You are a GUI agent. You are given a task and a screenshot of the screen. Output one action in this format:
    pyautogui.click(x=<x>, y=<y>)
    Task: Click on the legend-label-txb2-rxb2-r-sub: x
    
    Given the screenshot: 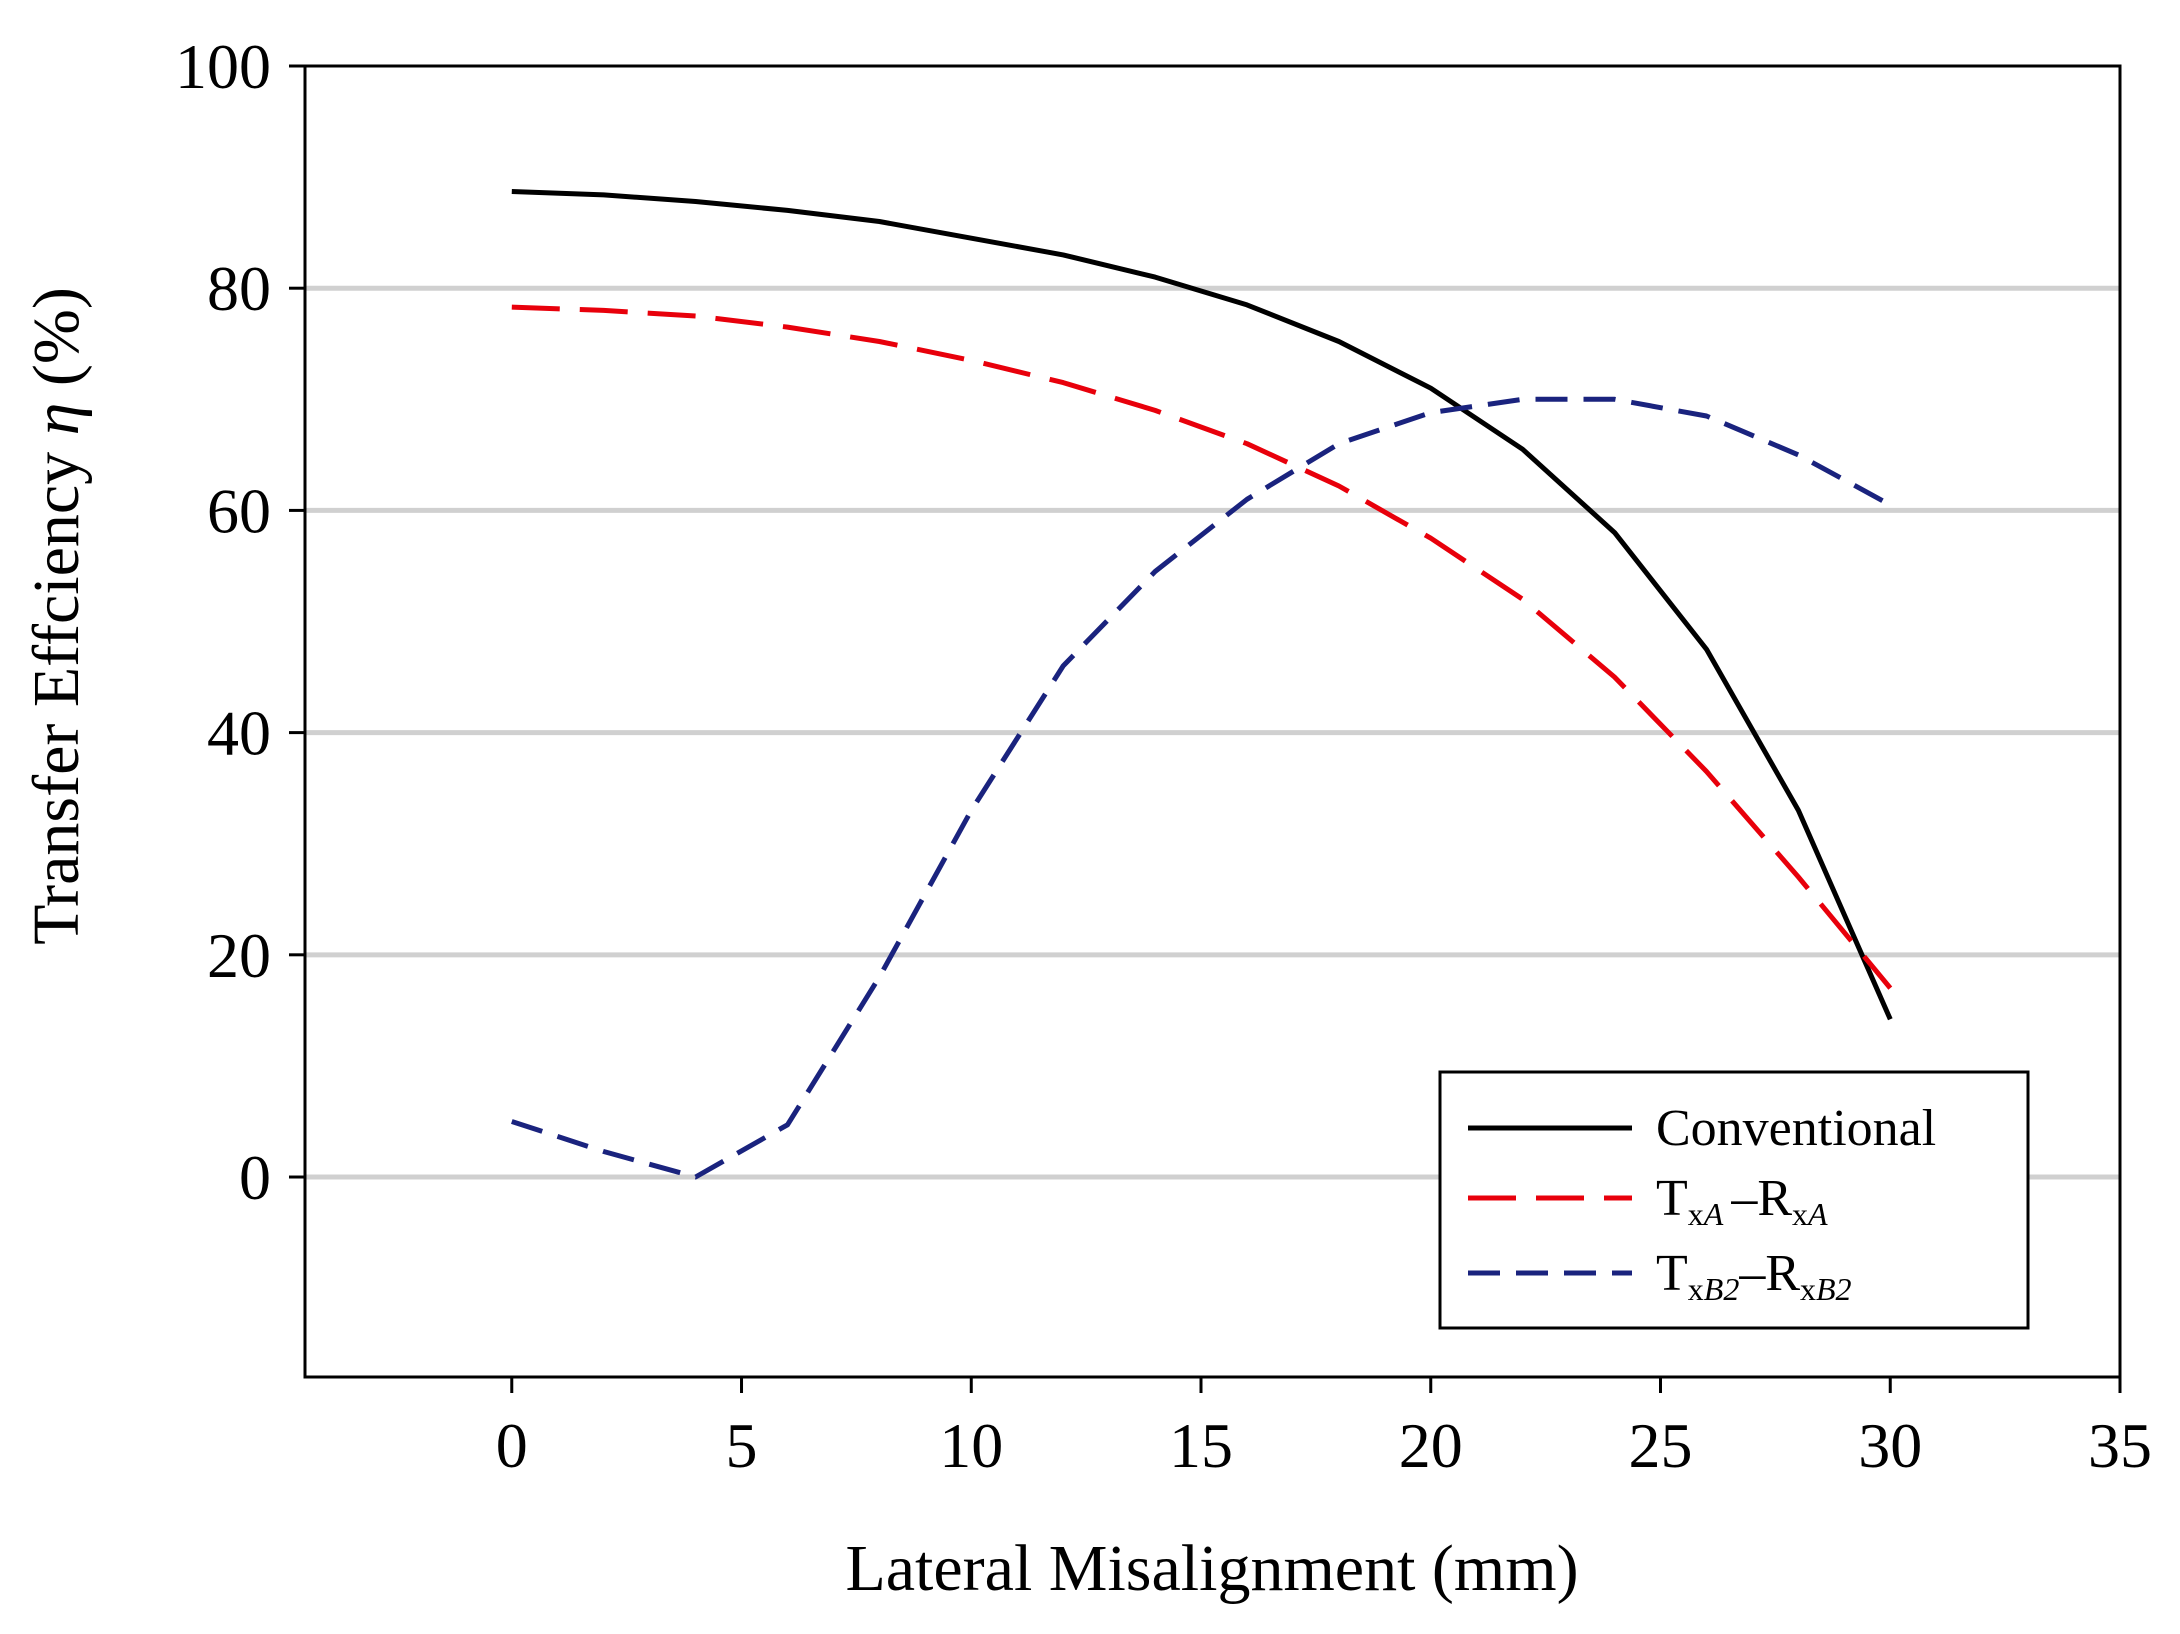 What is the action you would take?
    pyautogui.click(x=1808, y=1289)
    